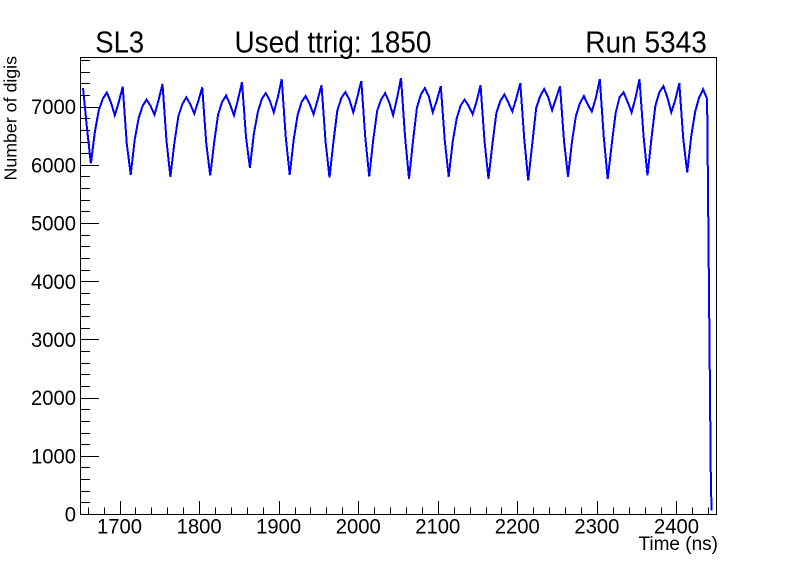 The height and width of the screenshot is (572, 796). Describe the element at coordinates (676, 527) in the screenshot. I see `svg-text: 2400` at that location.